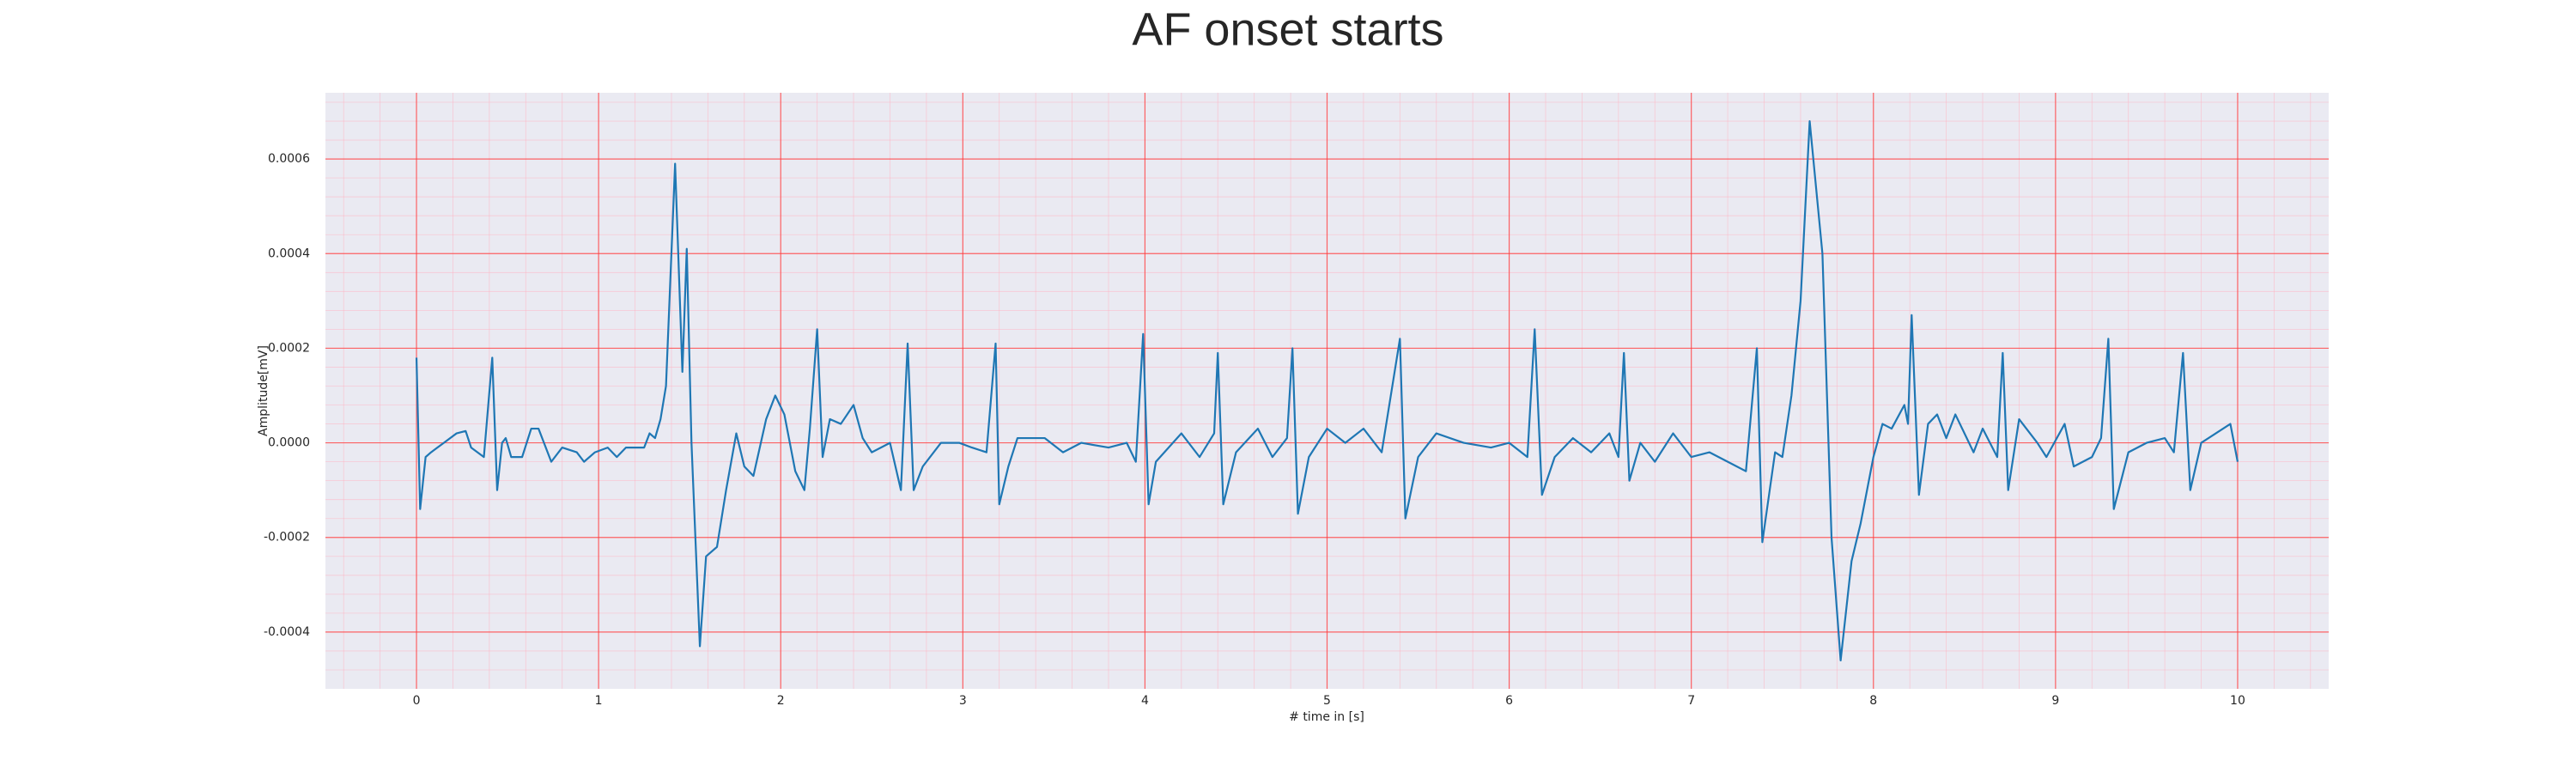  What do you see at coordinates (599, 701) in the screenshot?
I see `x-tick-label: 1` at bounding box center [599, 701].